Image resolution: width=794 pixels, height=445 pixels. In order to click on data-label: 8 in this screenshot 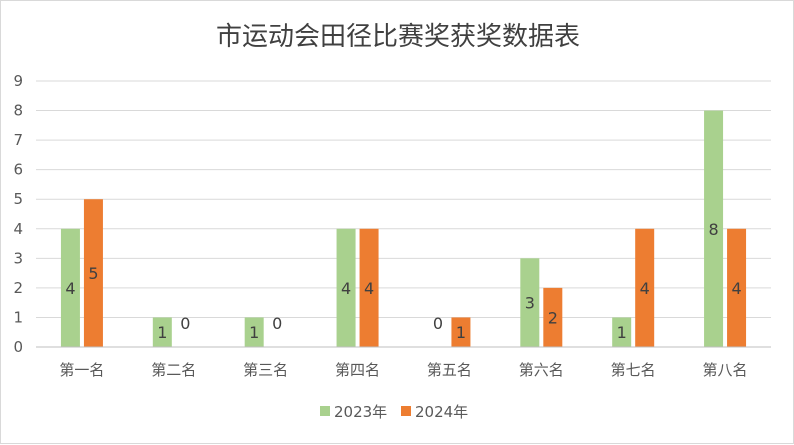, I will do `click(713, 229)`.